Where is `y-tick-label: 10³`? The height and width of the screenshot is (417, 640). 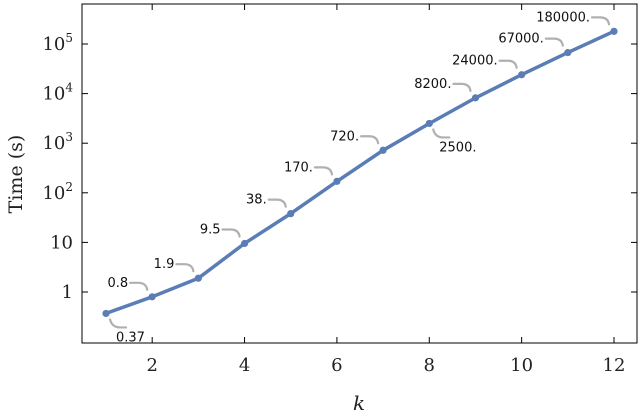 y-tick-label: 10³ is located at coordinates (57, 142).